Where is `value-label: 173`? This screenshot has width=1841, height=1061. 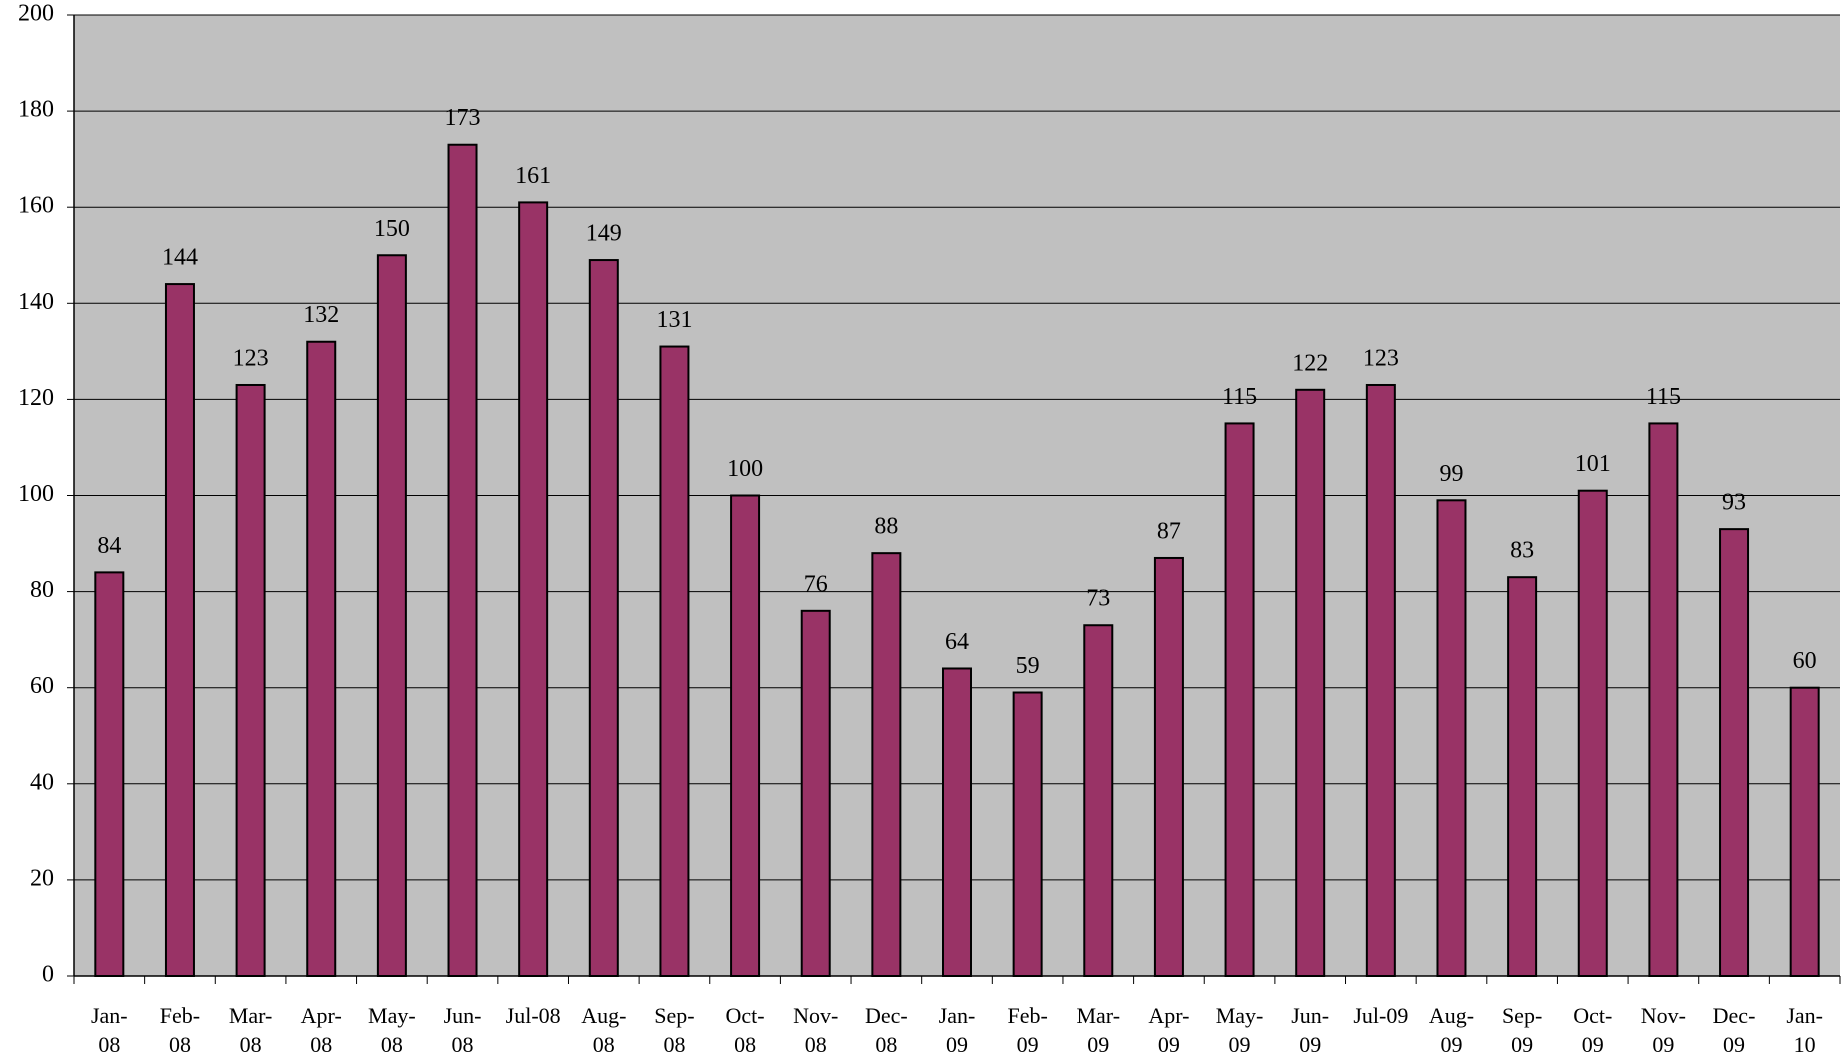
value-label: 173 is located at coordinates (463, 118).